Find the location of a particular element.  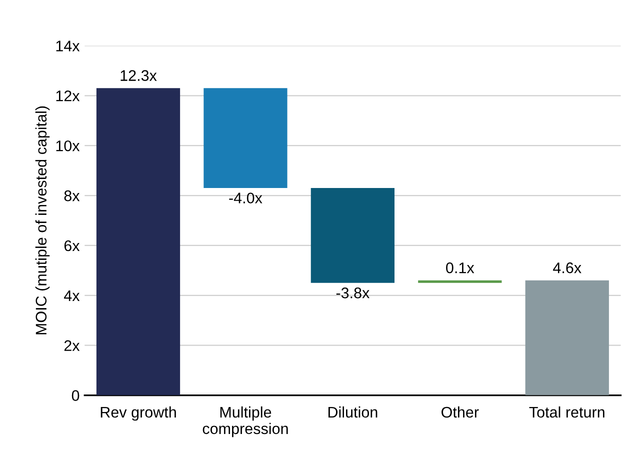

data-label: 12.3x is located at coordinates (138, 75).